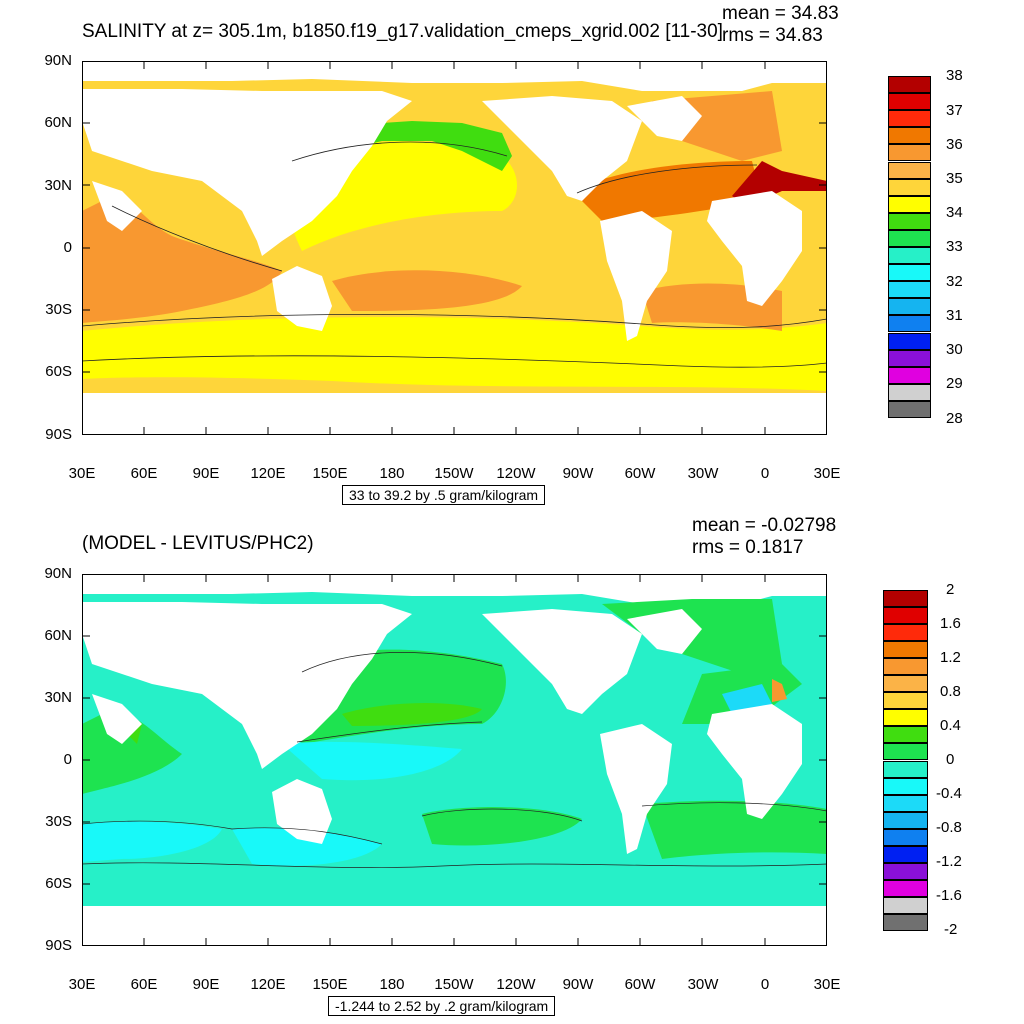  Describe the element at coordinates (950, 759) in the screenshot. I see `colorbar-label: 0` at that location.